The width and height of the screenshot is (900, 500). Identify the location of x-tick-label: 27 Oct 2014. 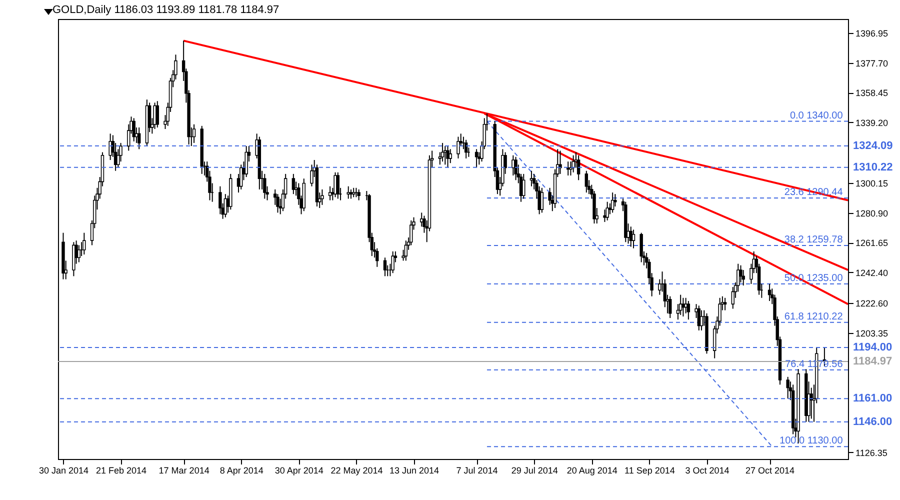
(770, 471).